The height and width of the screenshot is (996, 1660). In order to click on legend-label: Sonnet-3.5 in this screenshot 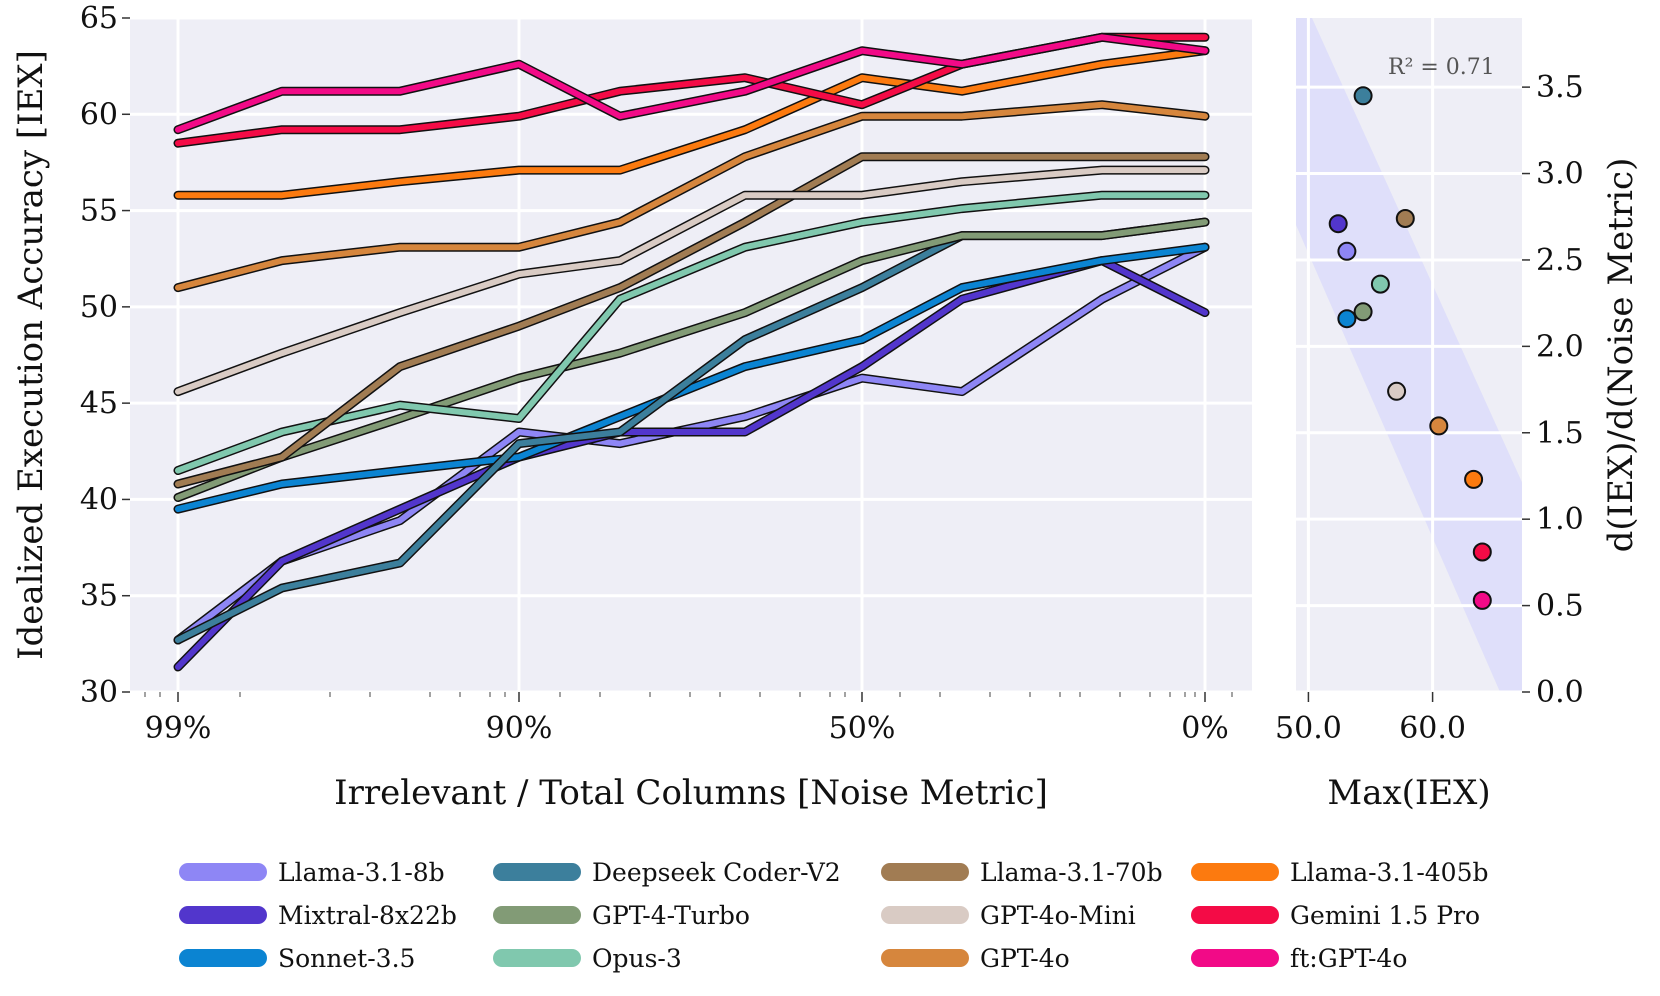, I will do `click(346, 958)`.